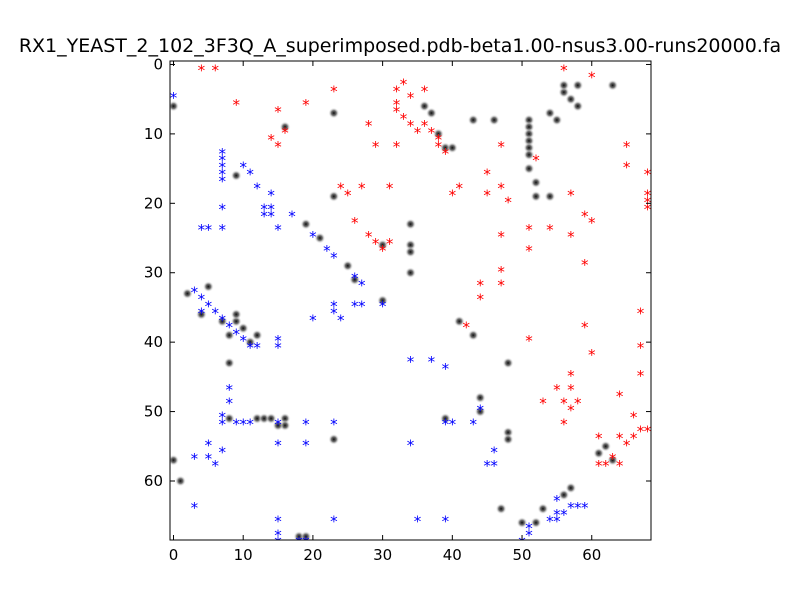  What do you see at coordinates (153, 273) in the screenshot?
I see `y-tick-label: 30` at bounding box center [153, 273].